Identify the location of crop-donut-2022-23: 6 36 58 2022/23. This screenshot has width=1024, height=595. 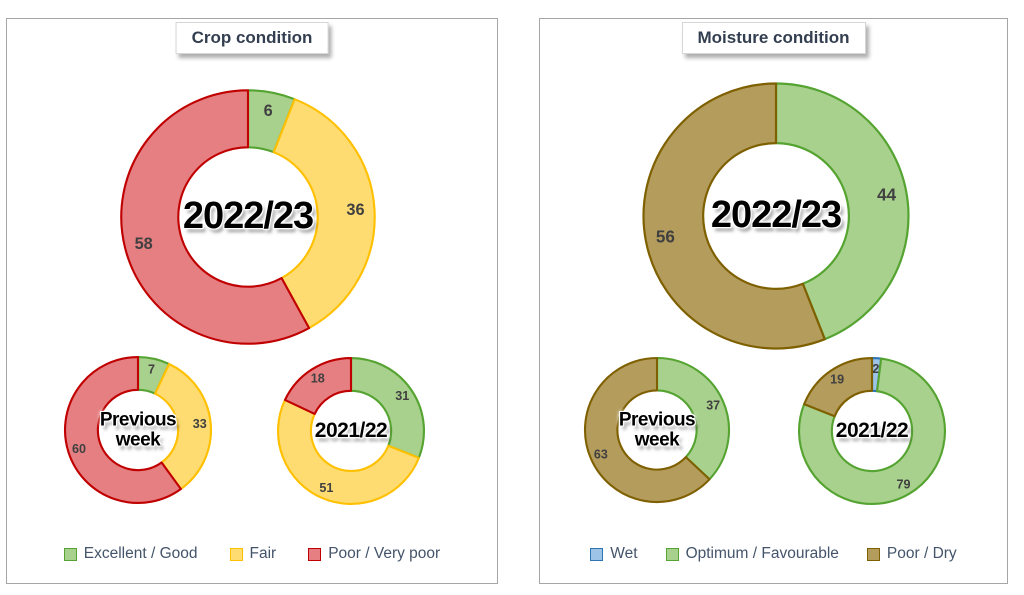
(248, 217).